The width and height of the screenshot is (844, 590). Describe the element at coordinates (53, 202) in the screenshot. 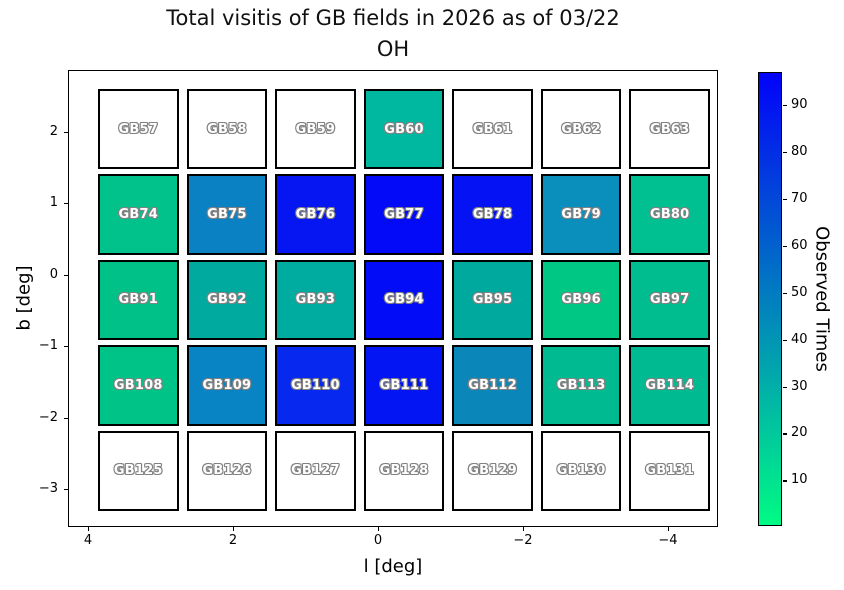

I see `y-tick-label: 1` at that location.